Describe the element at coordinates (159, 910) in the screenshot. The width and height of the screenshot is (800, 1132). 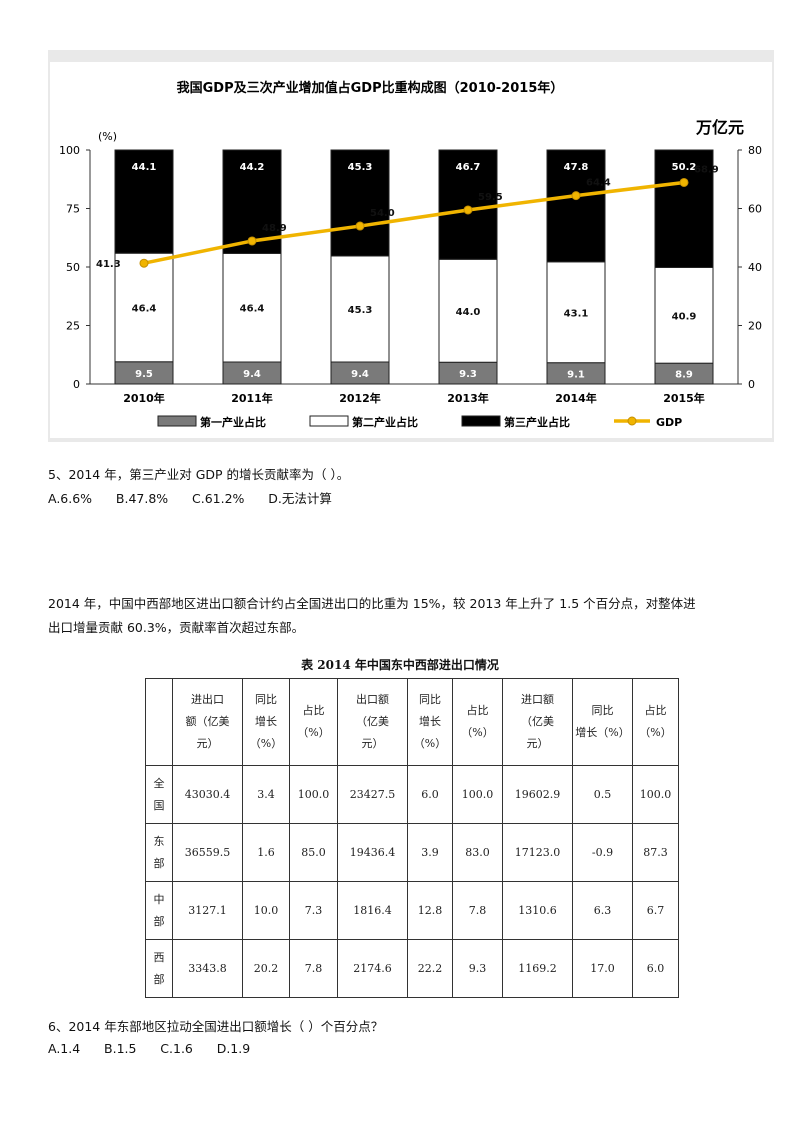
I see `table-region-cell: 中部` at that location.